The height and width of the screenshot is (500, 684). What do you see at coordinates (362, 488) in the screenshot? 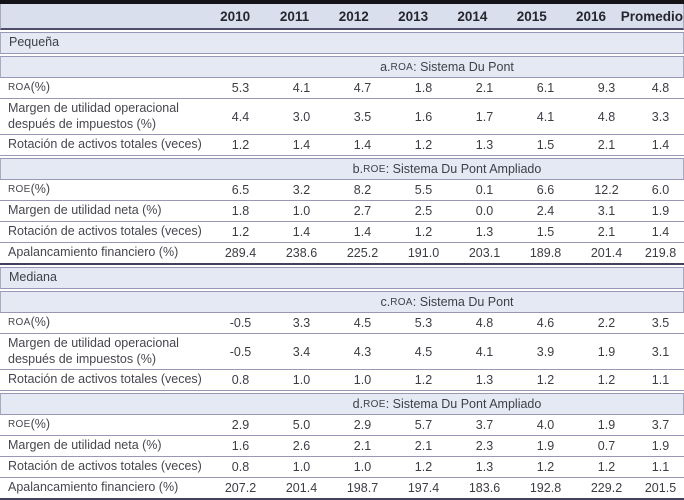
I see `value-cell: 198.7` at bounding box center [362, 488].